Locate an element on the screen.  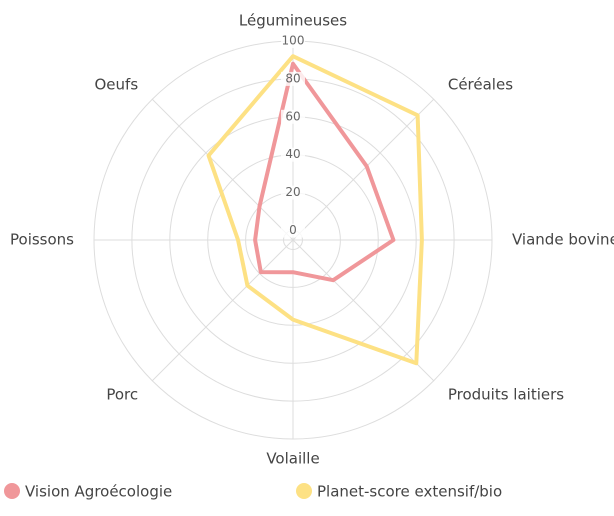
legend-label: Vision Agroécologie is located at coordinates (98, 492).